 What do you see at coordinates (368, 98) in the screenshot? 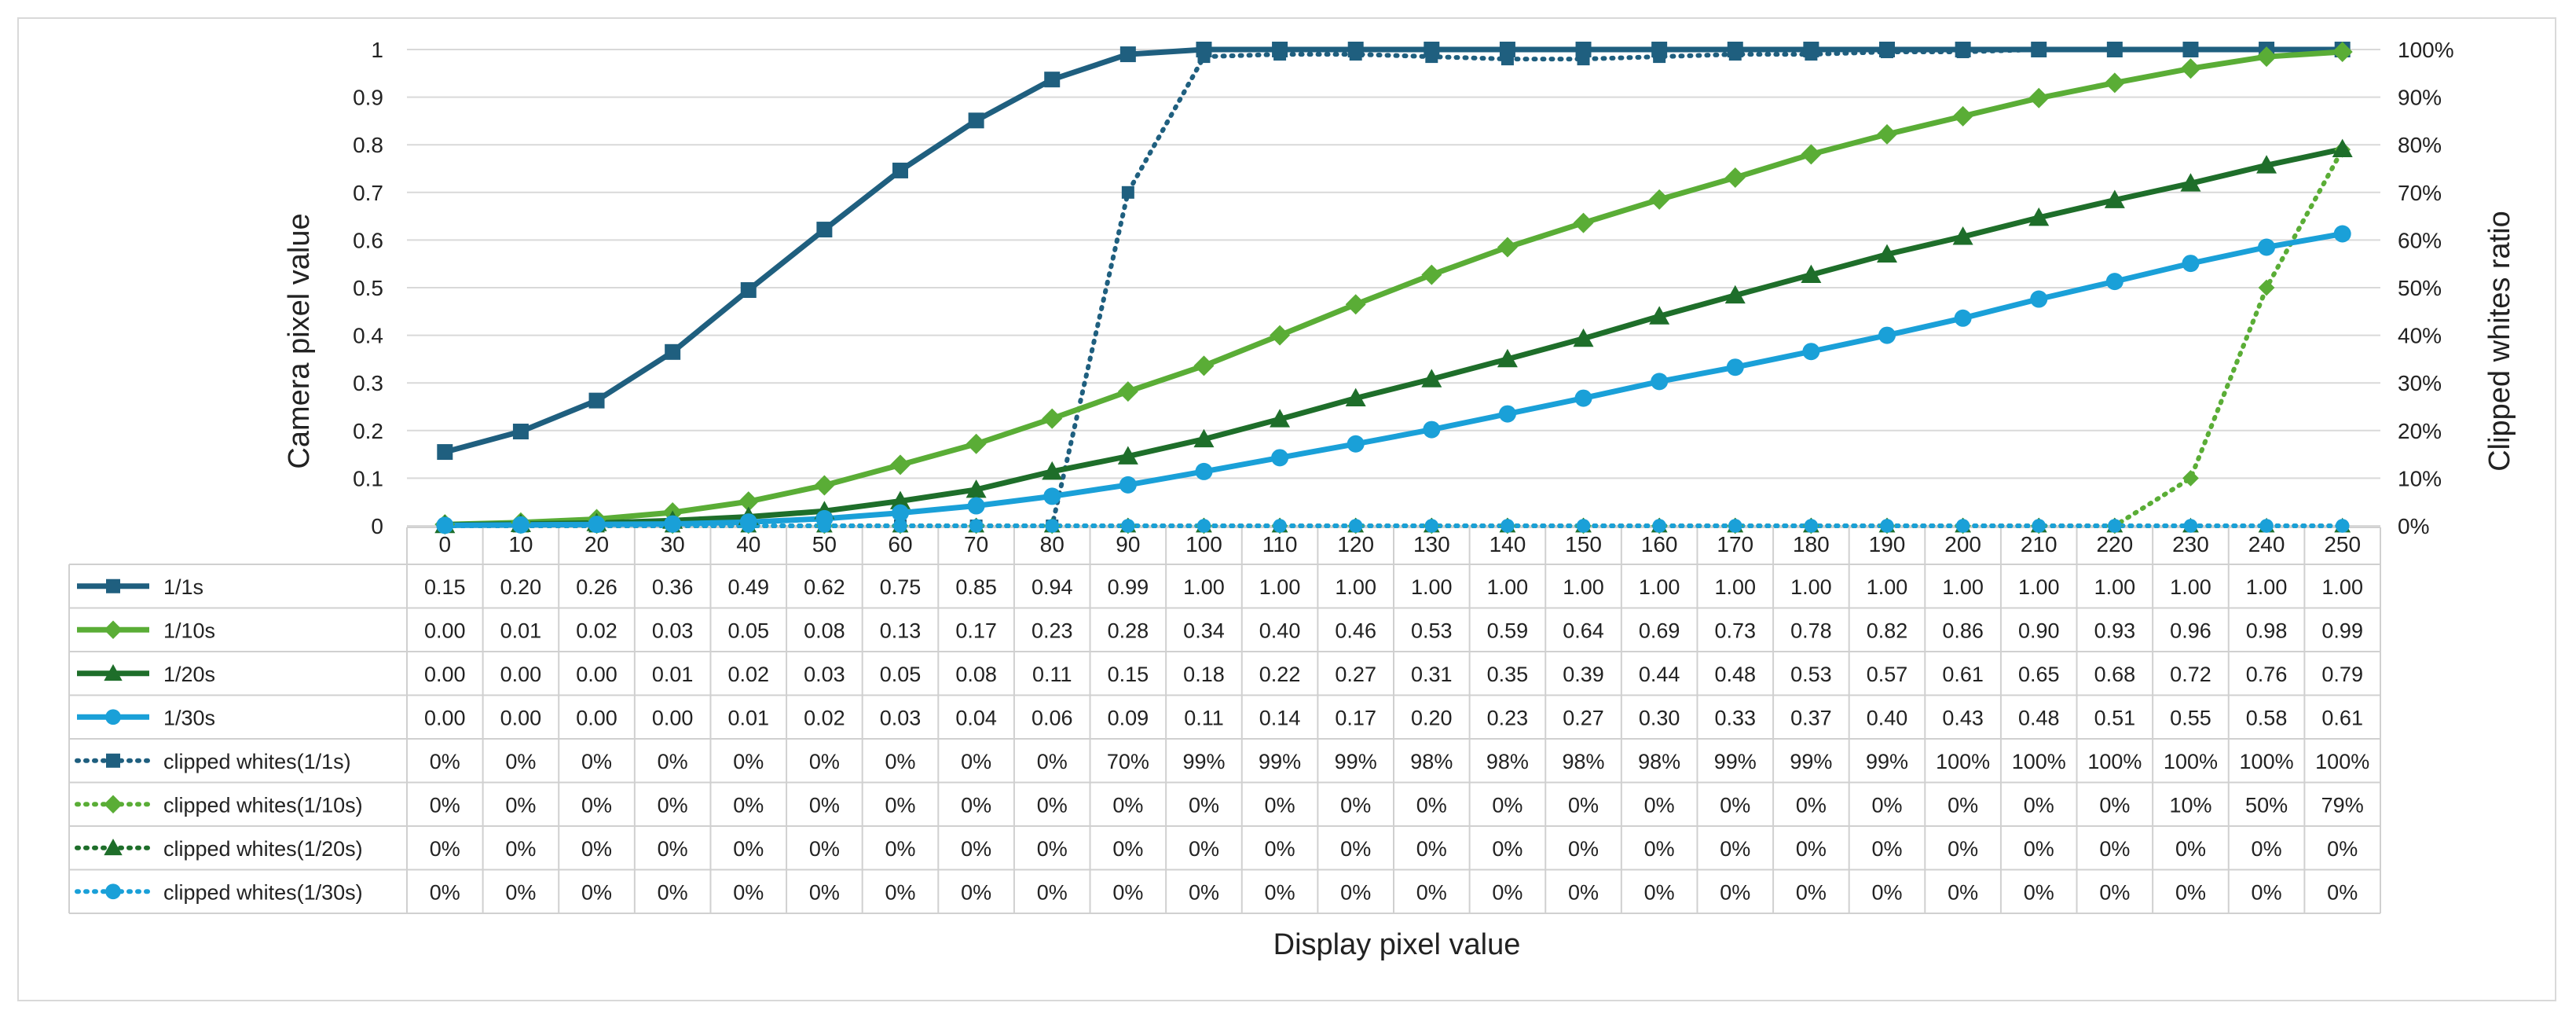
I see `y-tick-label: 0.9` at bounding box center [368, 98].